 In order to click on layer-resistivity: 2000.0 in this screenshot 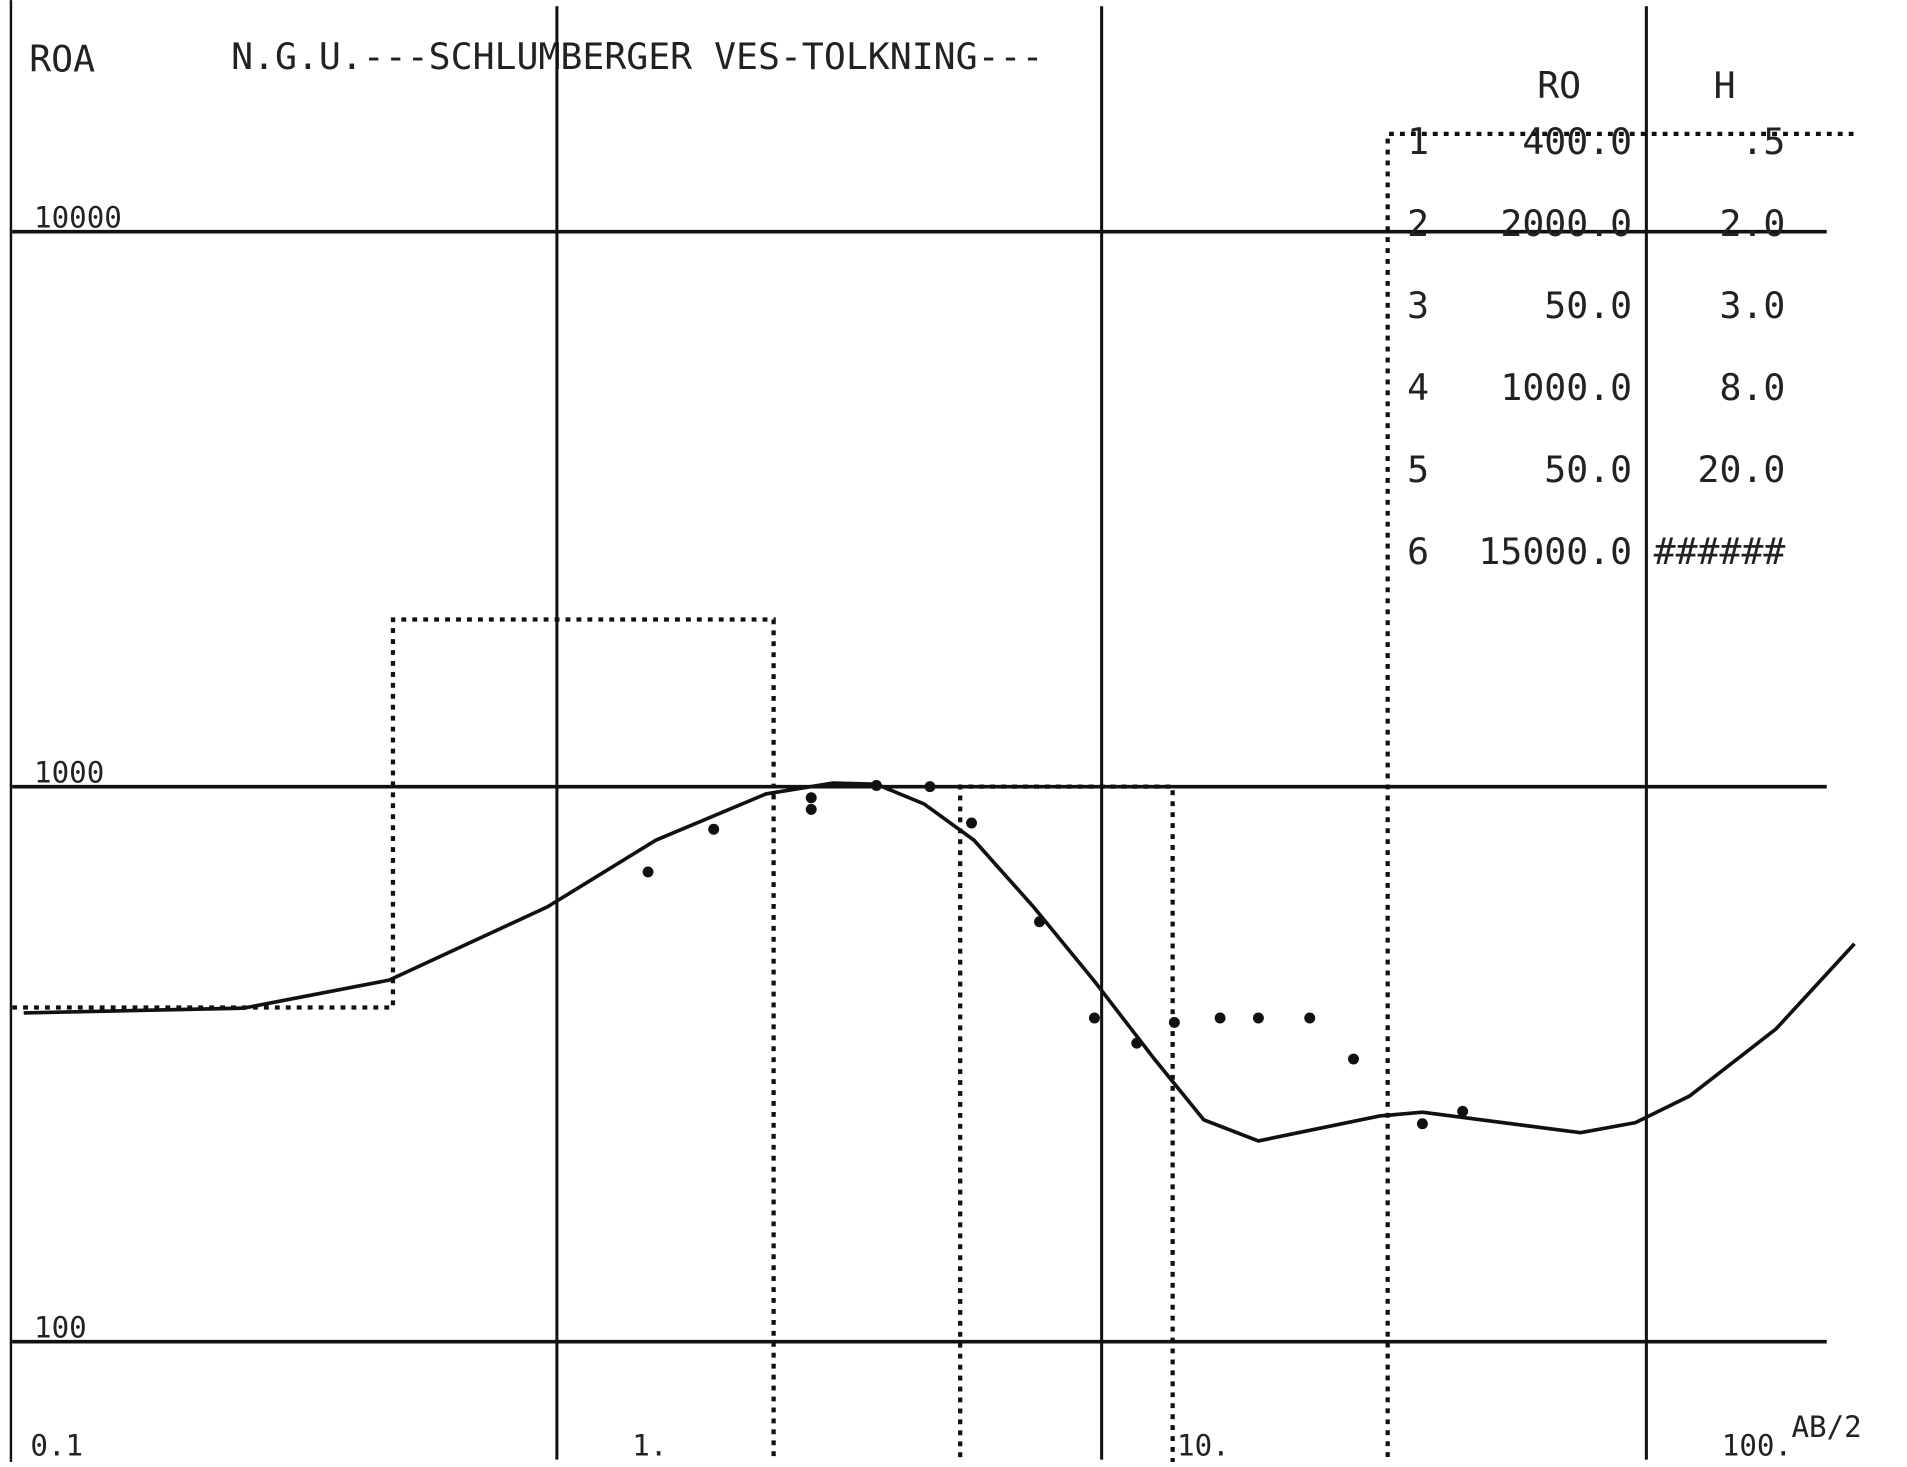, I will do `click(1566, 223)`.